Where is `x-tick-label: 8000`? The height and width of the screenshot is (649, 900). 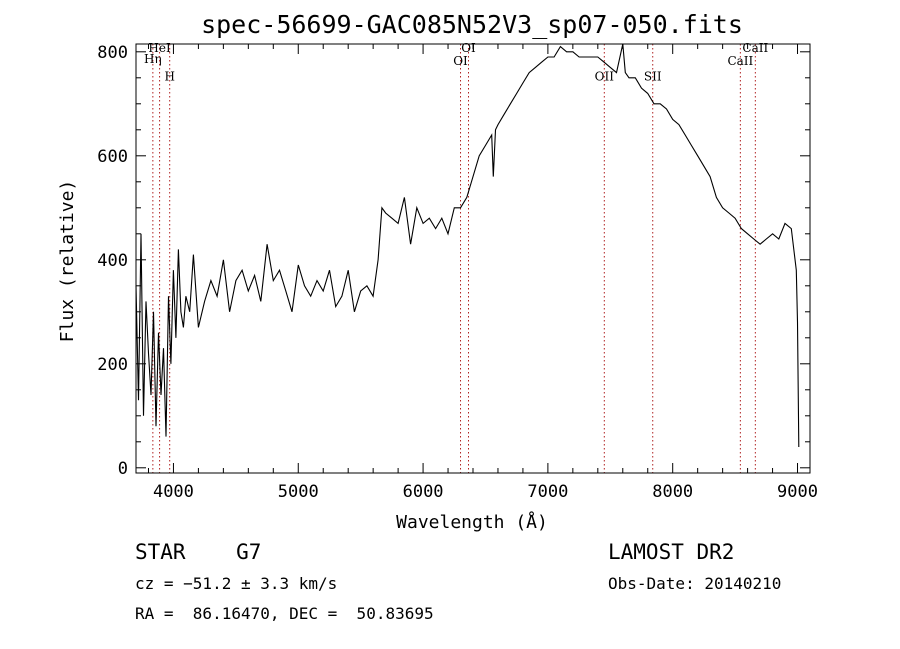 x-tick-label: 8000 is located at coordinates (672, 492).